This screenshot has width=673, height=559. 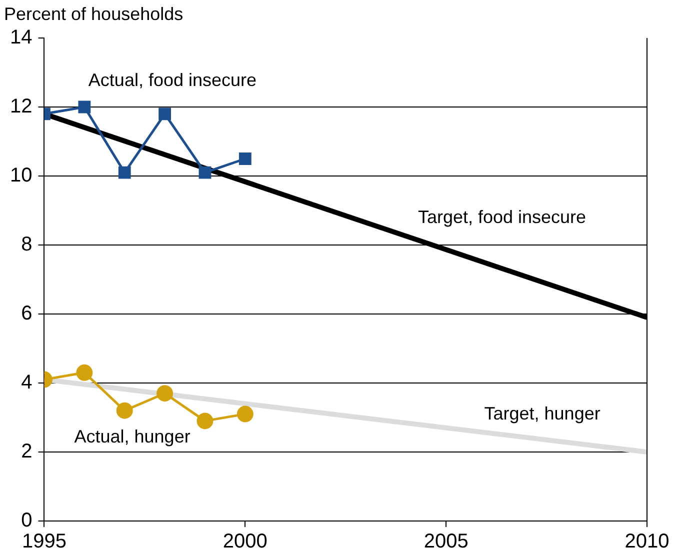 I want to click on y-axis-title: Percent of households, so click(x=94, y=14).